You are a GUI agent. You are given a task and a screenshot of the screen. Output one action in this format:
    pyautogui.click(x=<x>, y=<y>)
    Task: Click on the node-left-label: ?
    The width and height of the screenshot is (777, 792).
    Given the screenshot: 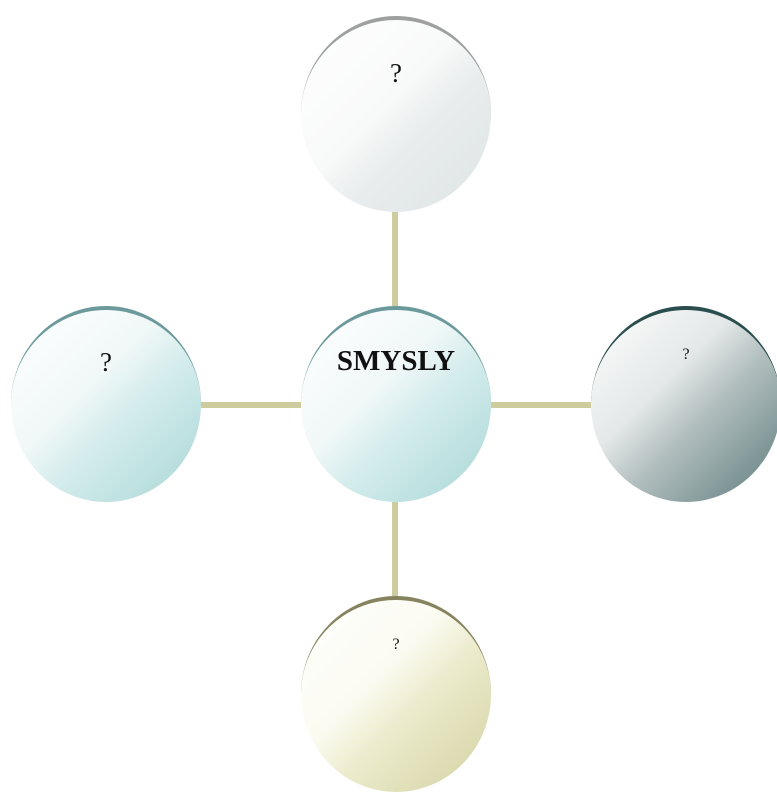 What is the action you would take?
    pyautogui.click(x=106, y=362)
    